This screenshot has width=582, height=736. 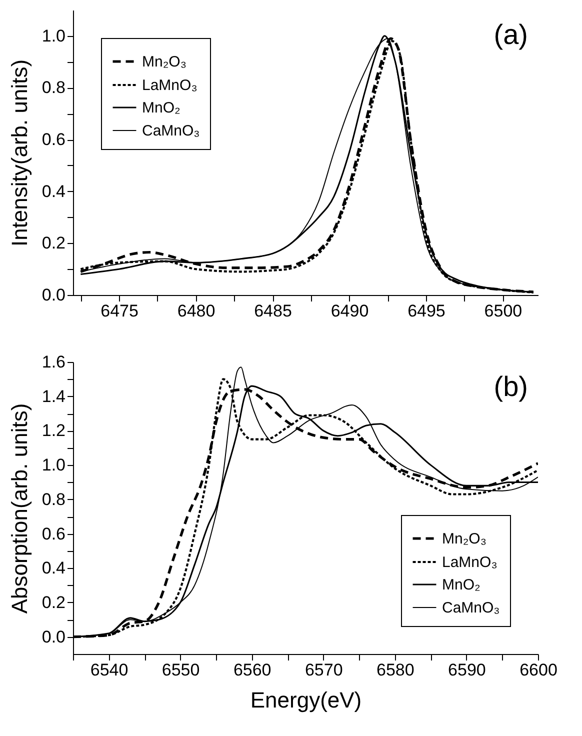 What do you see at coordinates (503, 311) in the screenshot?
I see `x-tick-label: 6500` at bounding box center [503, 311].